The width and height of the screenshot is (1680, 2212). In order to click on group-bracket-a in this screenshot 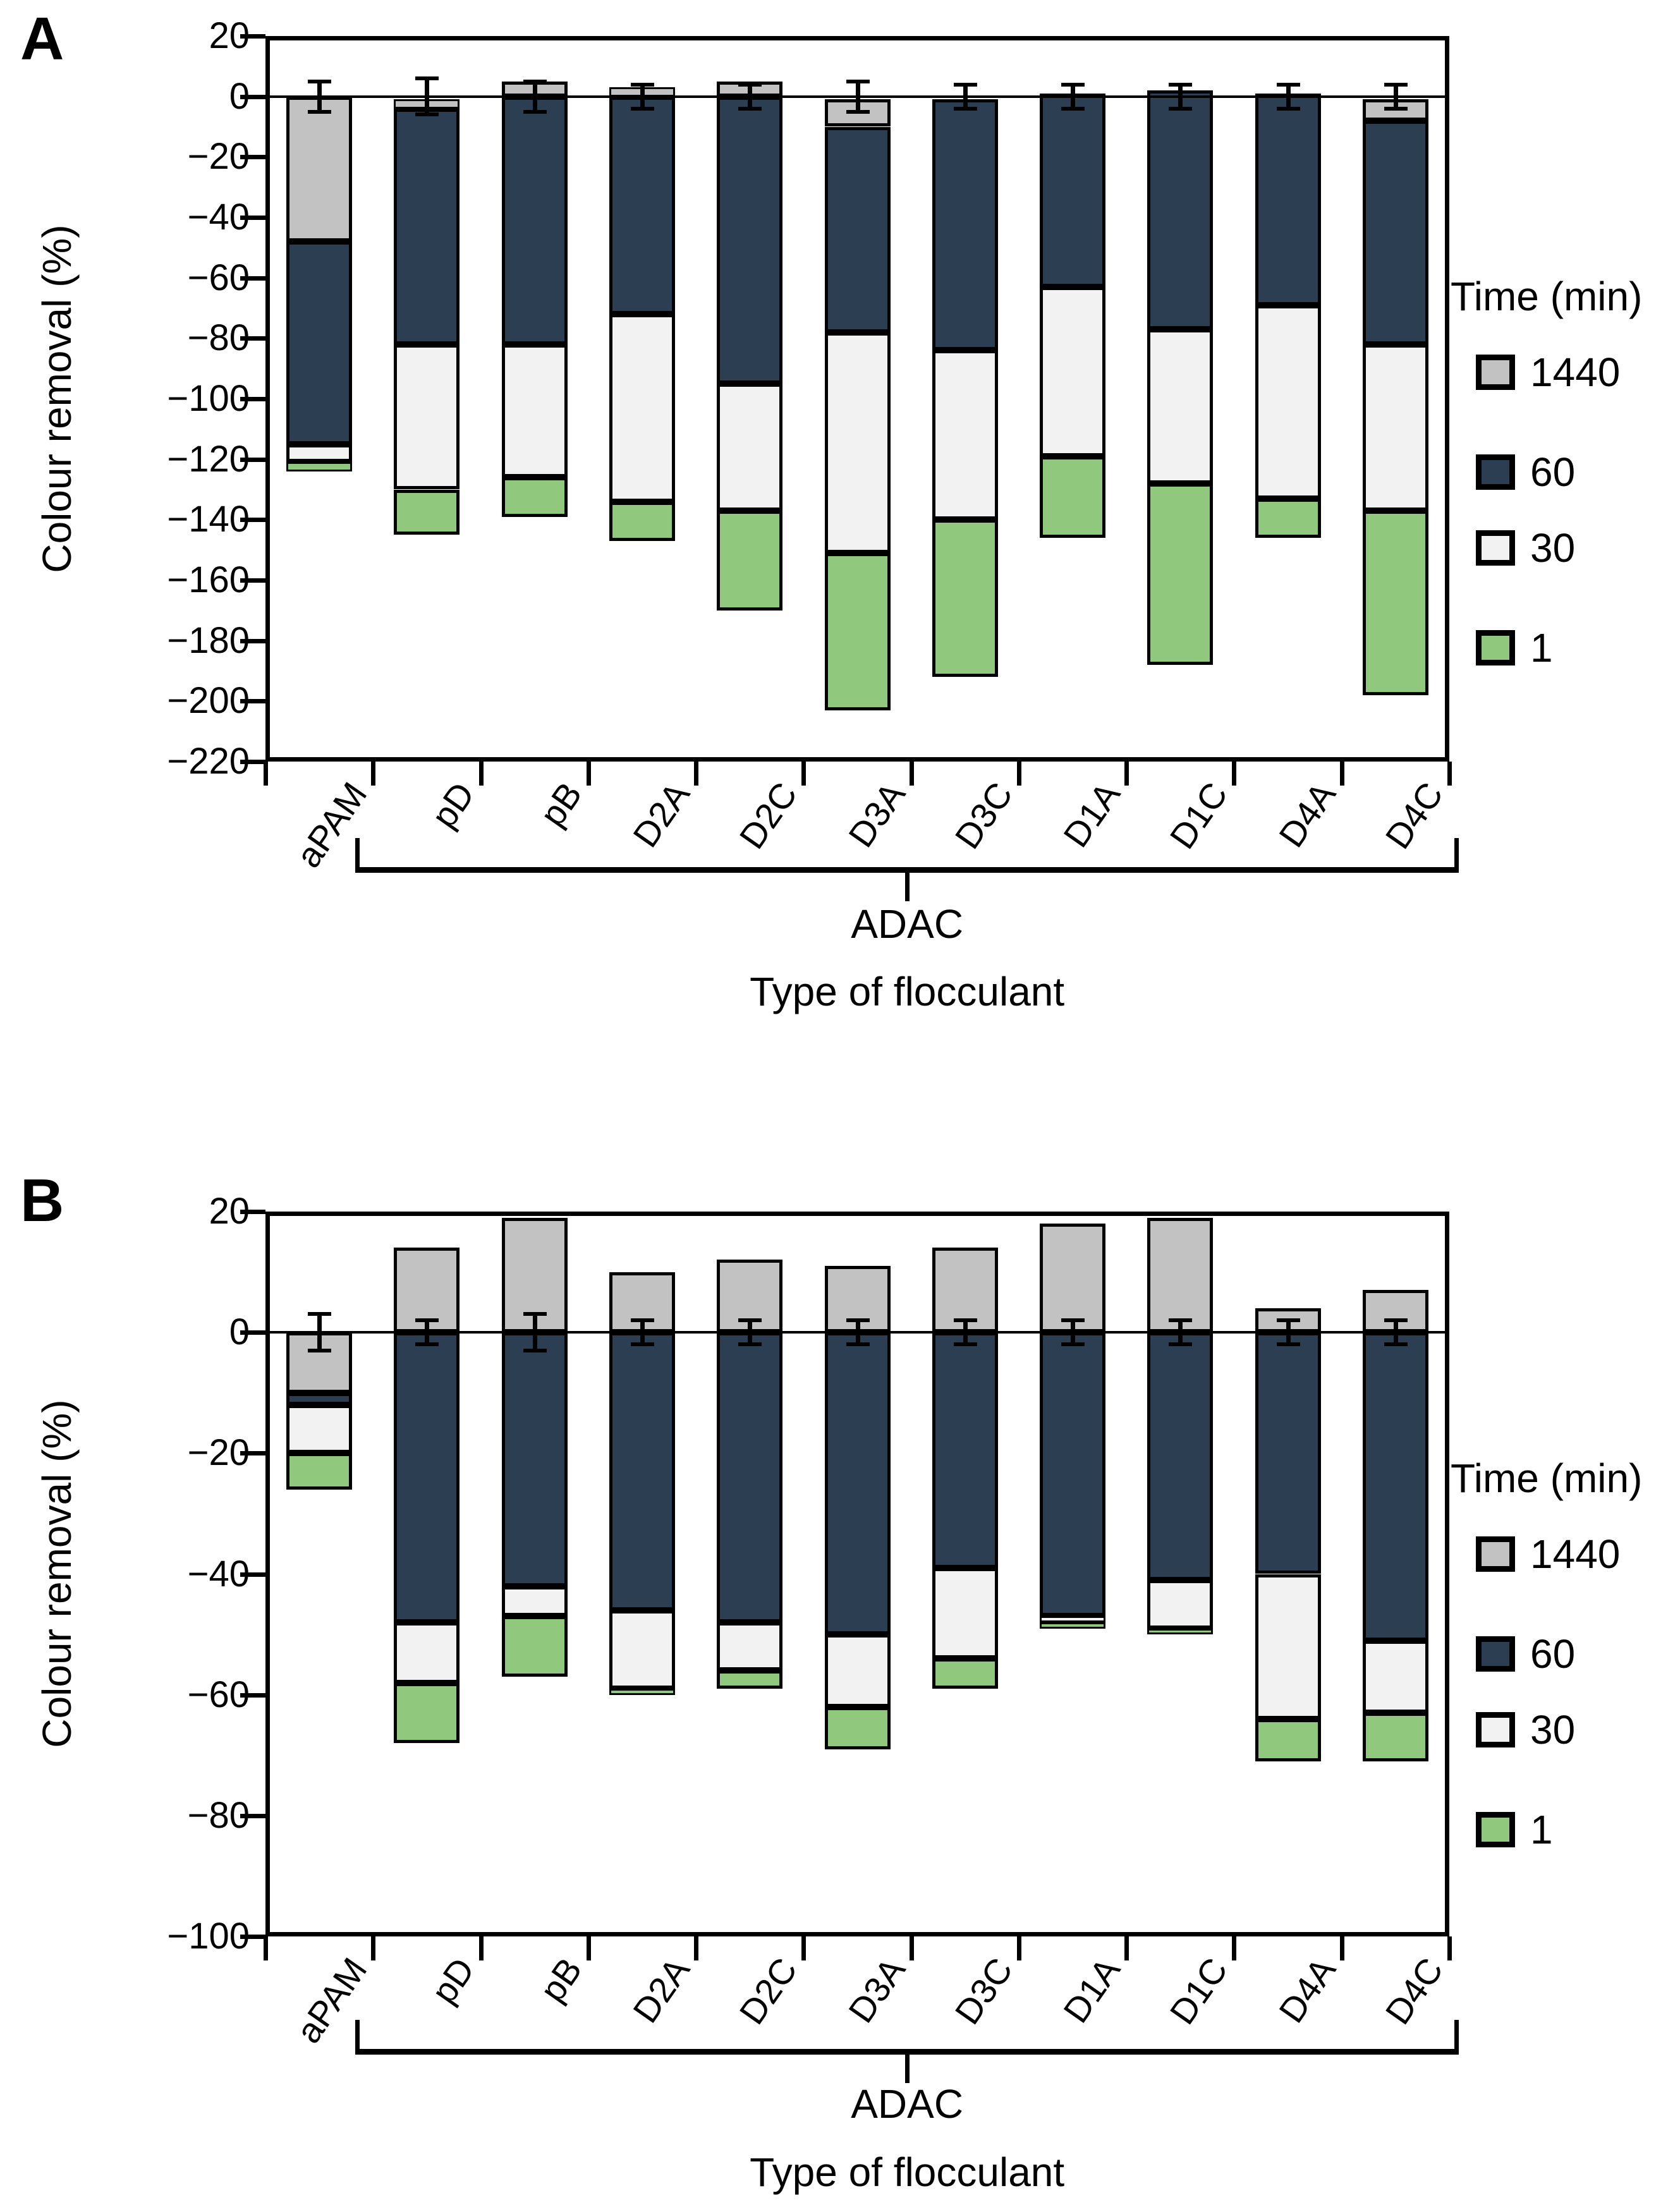, I will do `click(907, 869)`.